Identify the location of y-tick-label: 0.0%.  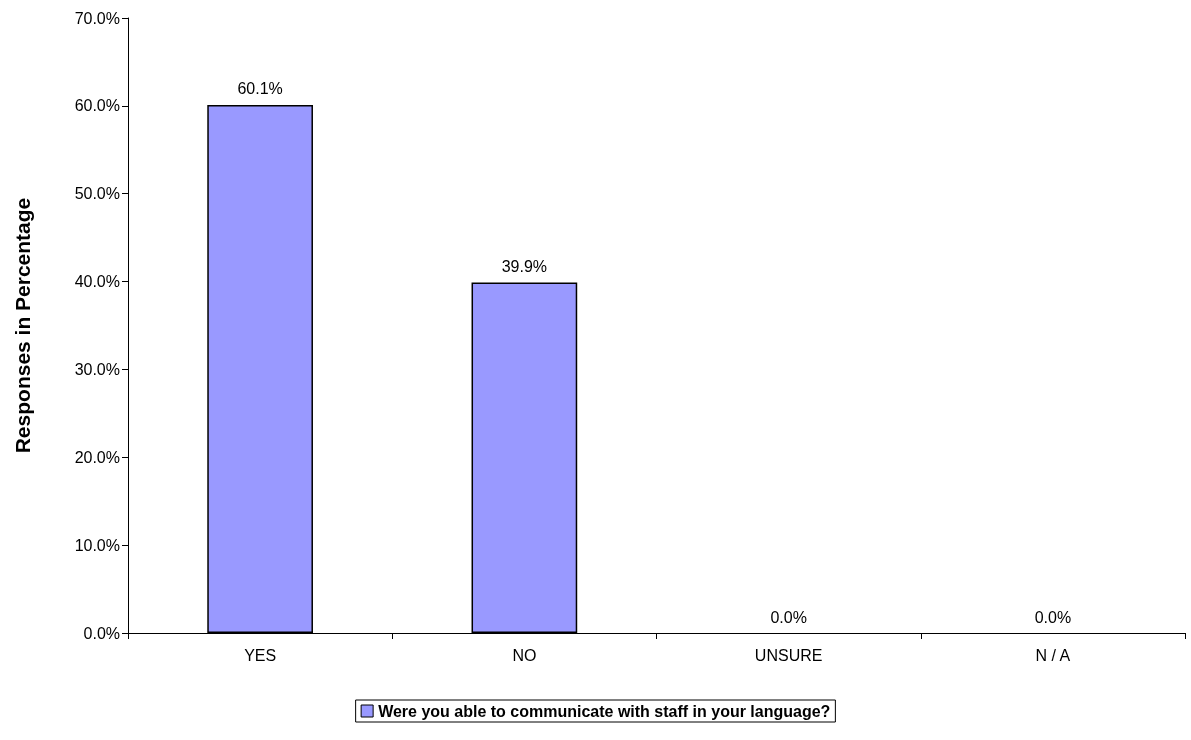
(101, 633).